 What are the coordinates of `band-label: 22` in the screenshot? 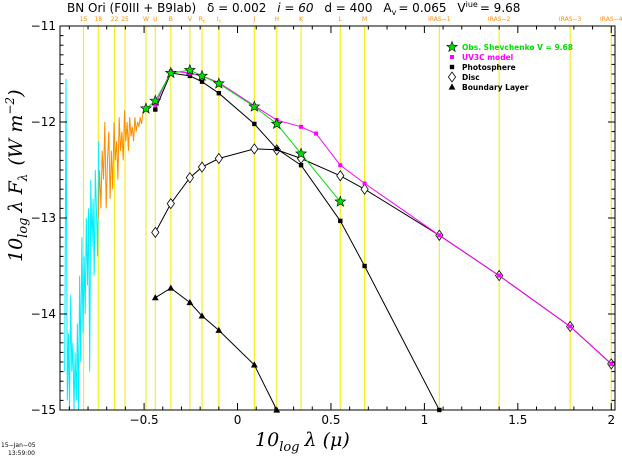 It's located at (115, 19).